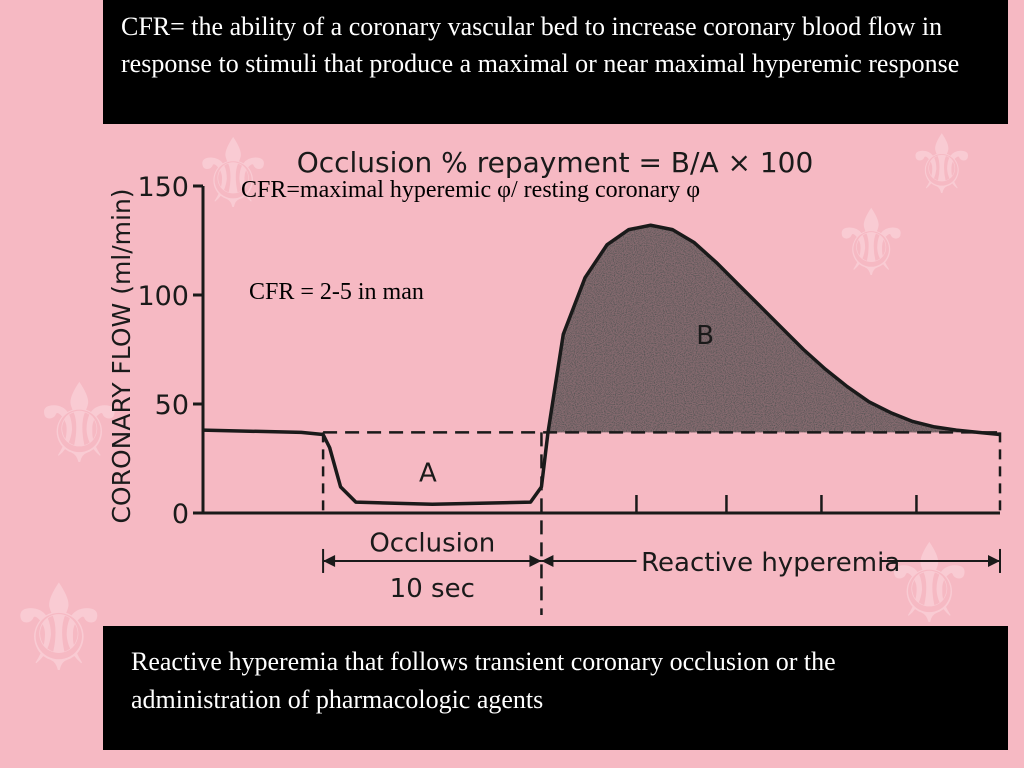  What do you see at coordinates (336, 292) in the screenshot?
I see `cfr-range: CFR = 2-5 in man` at bounding box center [336, 292].